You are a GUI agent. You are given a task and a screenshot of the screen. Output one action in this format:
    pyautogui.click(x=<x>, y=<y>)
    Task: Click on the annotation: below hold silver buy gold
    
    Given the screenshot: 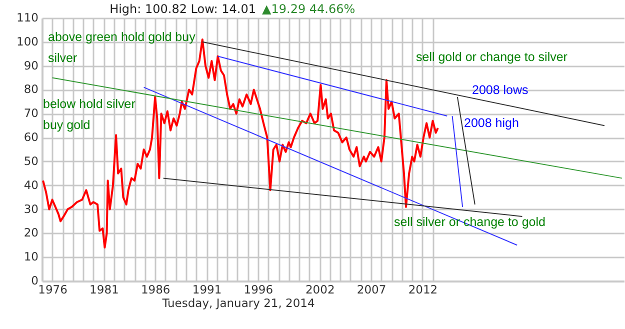 What is the action you would take?
    pyautogui.click(x=89, y=114)
    